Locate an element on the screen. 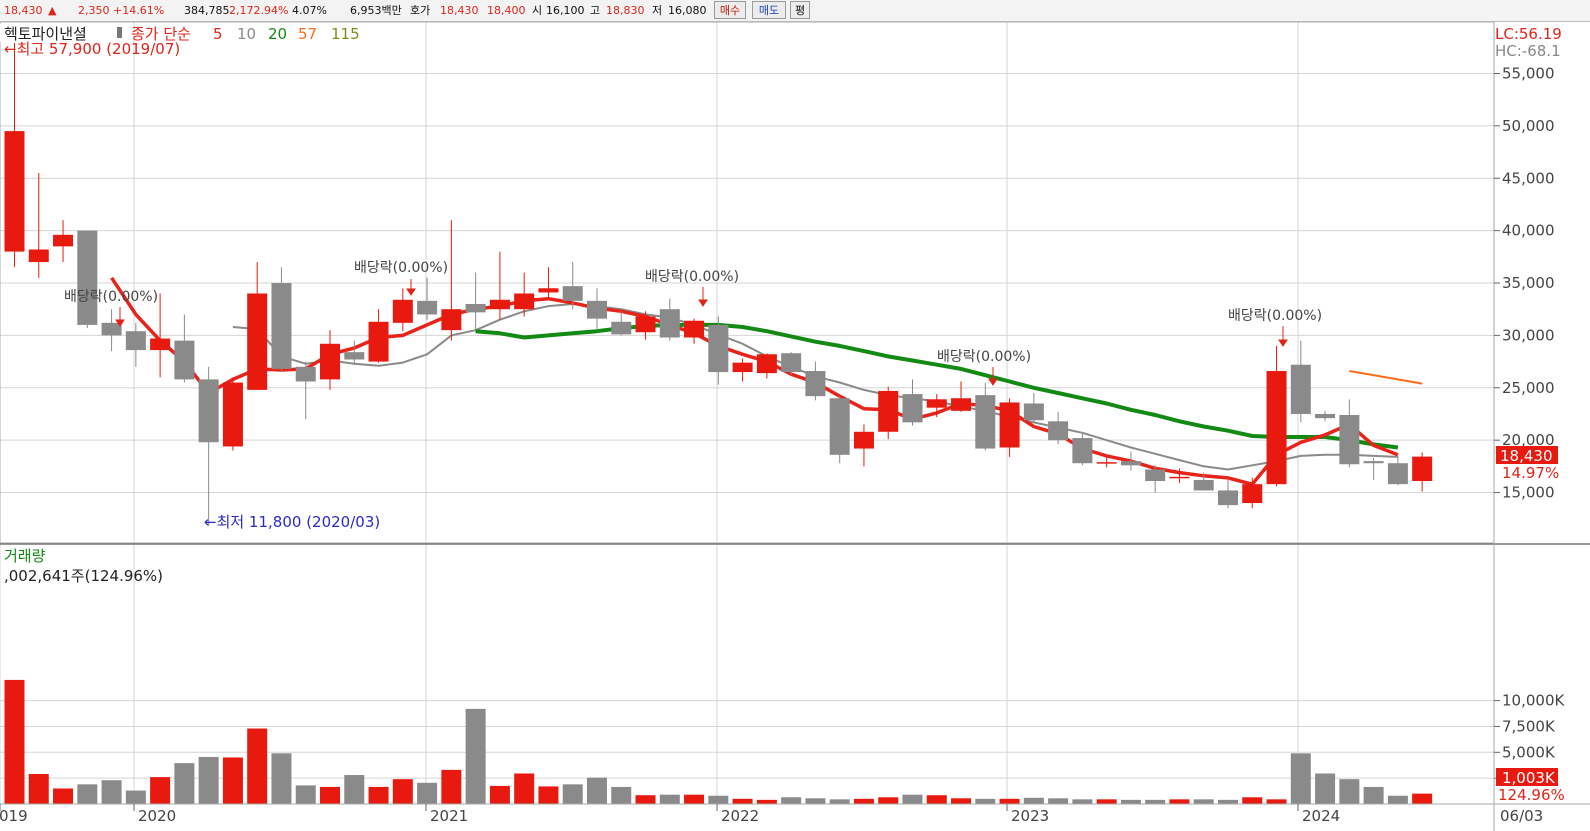  current-volume-pct: 124.96% is located at coordinates (1531, 795).